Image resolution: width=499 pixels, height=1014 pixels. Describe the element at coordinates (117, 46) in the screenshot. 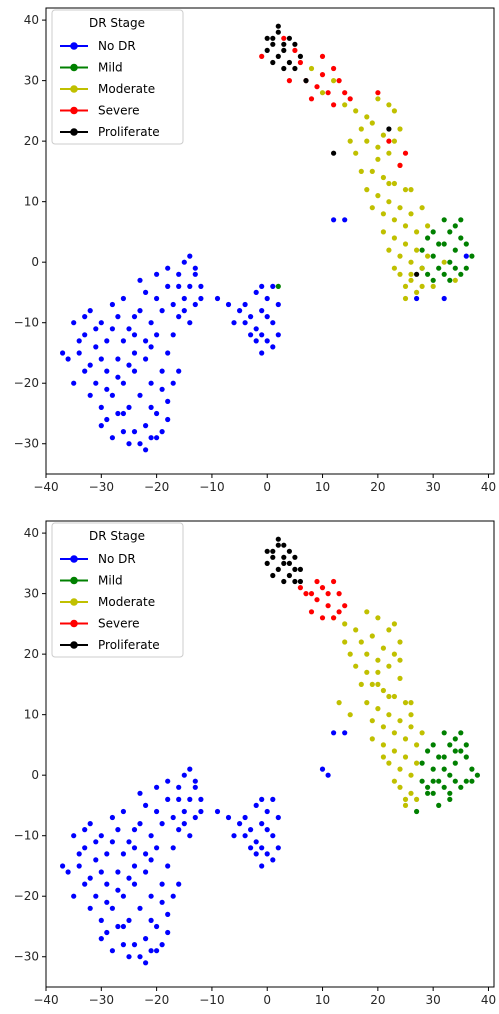

I see `legend-label: No DR` at that location.